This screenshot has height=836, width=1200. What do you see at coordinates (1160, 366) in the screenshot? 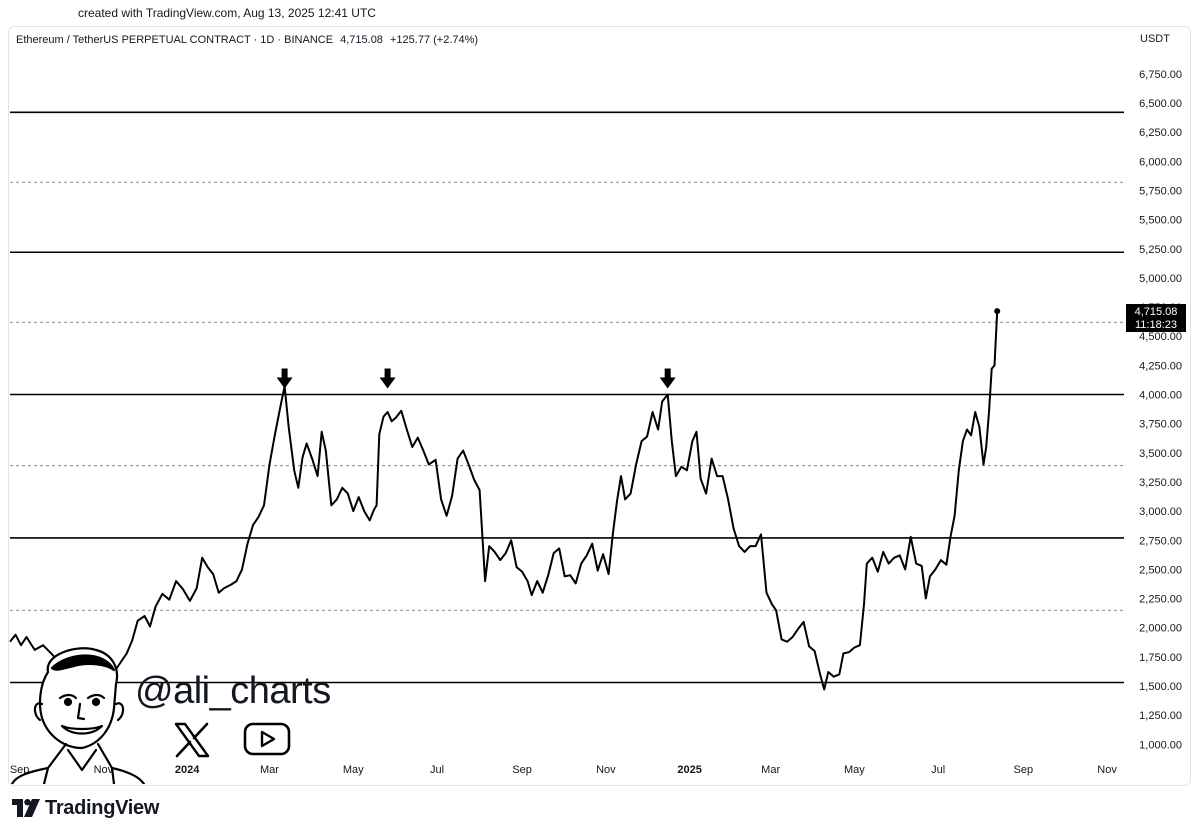
I see `price-tick-label: 4,250.00` at bounding box center [1160, 366].